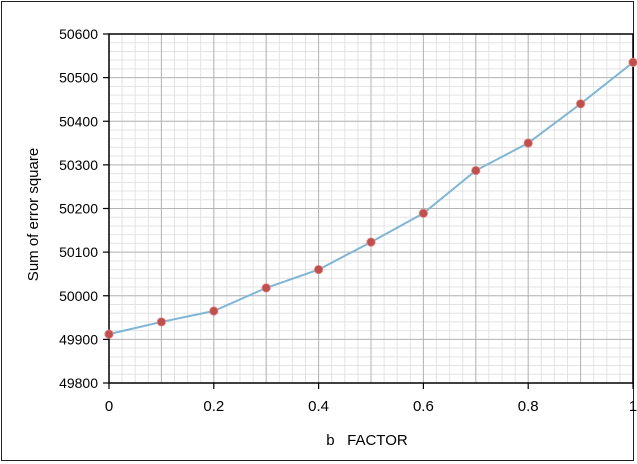 Image resolution: width=637 pixels, height=464 pixels. I want to click on x-tick-label: 0.6, so click(423, 406).